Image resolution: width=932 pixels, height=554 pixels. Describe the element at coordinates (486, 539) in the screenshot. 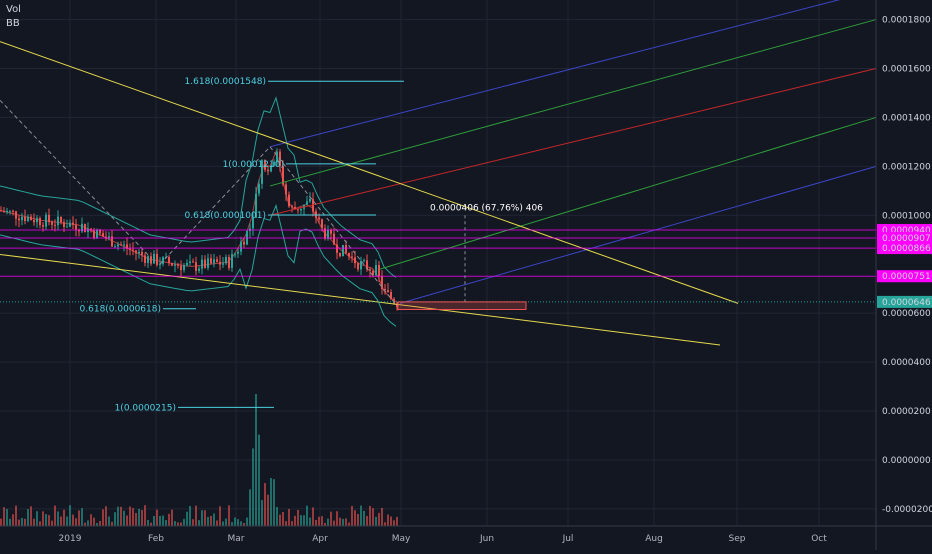

I see `time-tick-label: Jun` at that location.